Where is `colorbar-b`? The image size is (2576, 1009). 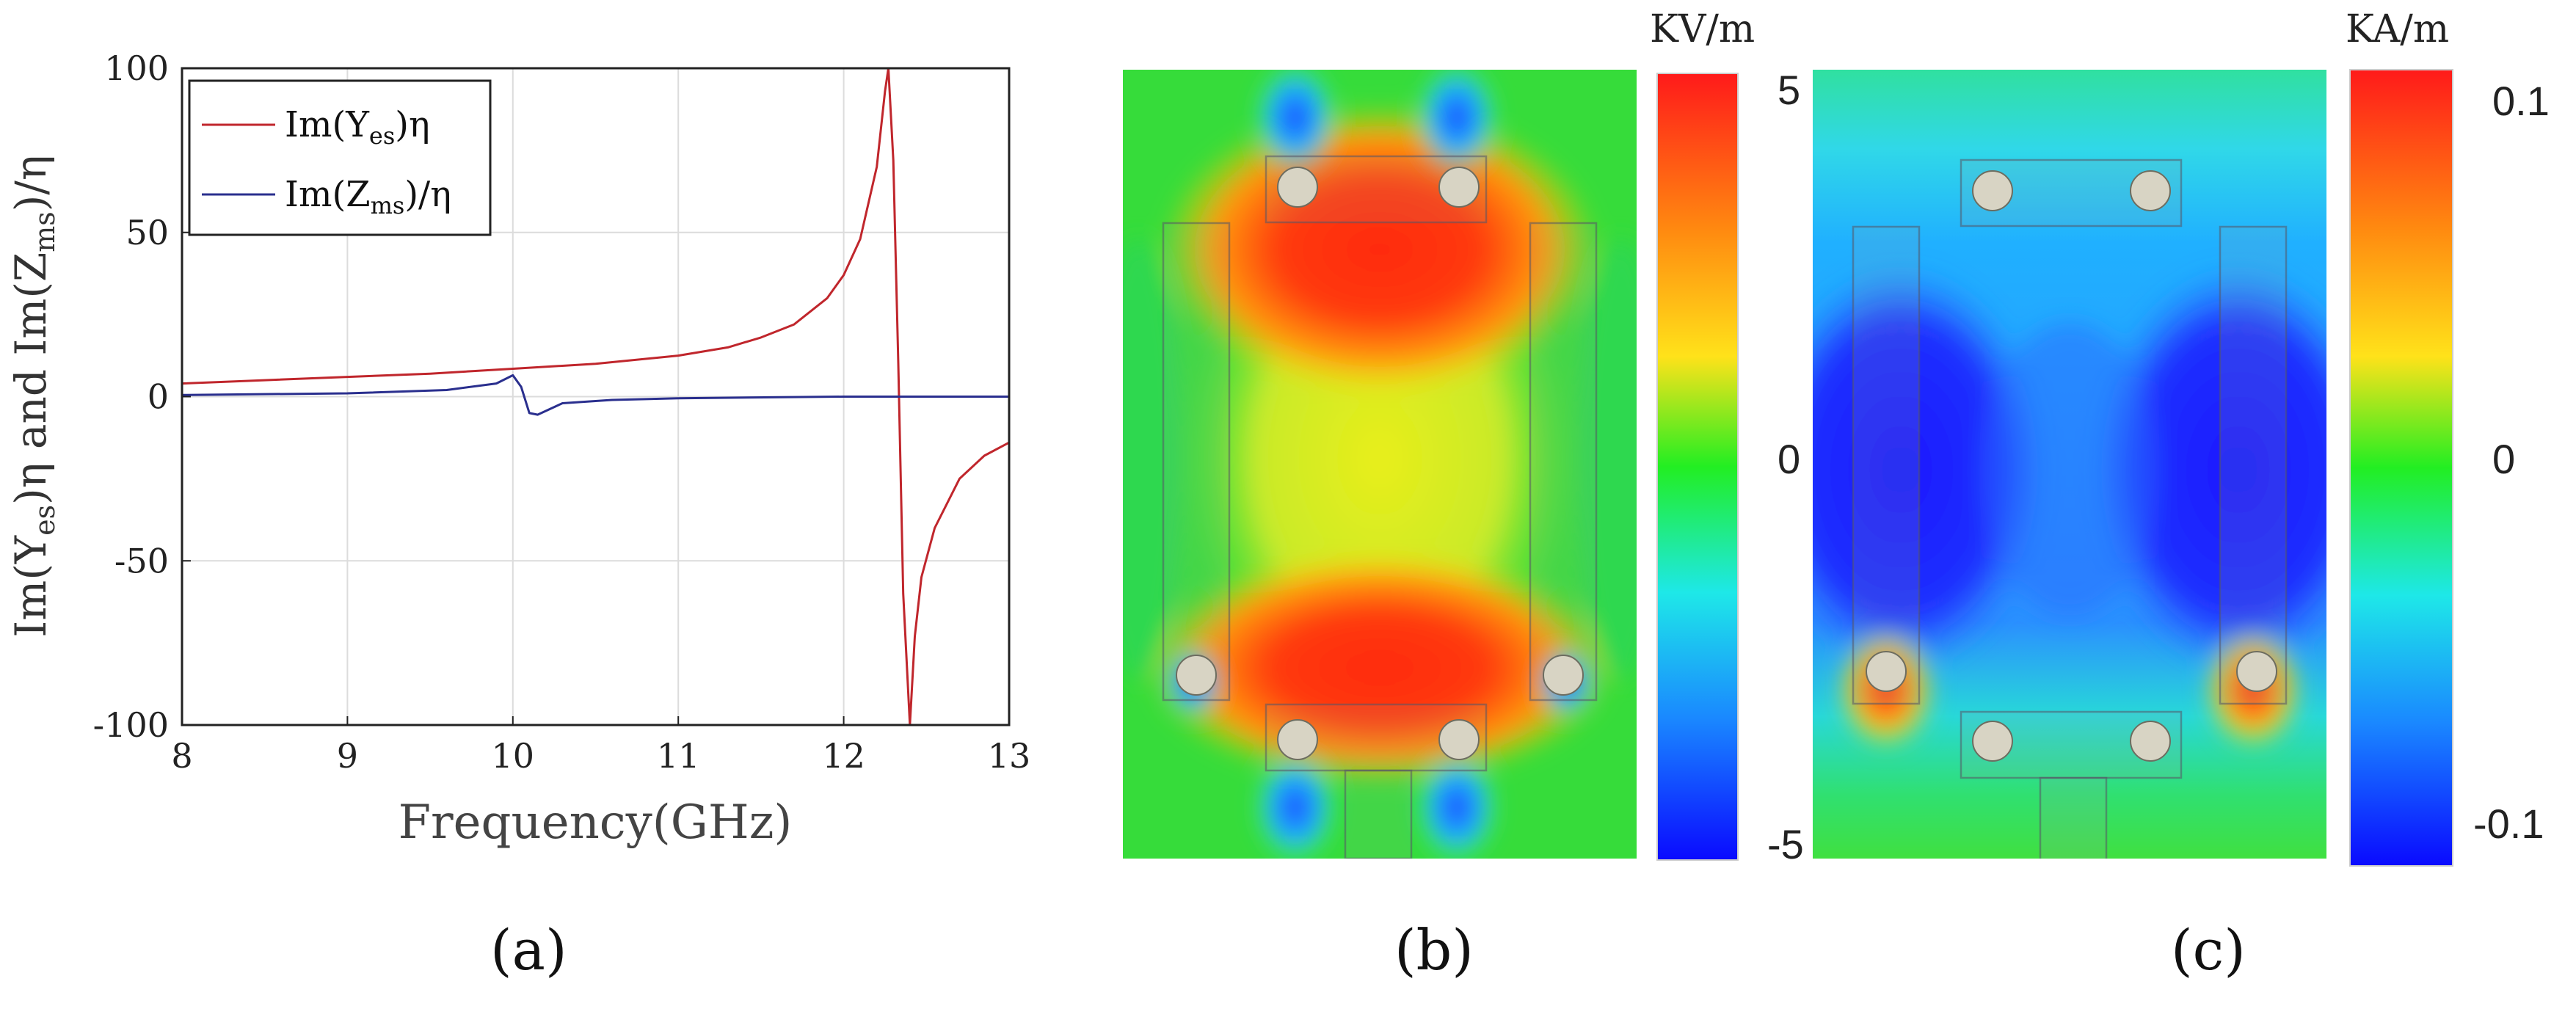 colorbar-b is located at coordinates (1697, 467).